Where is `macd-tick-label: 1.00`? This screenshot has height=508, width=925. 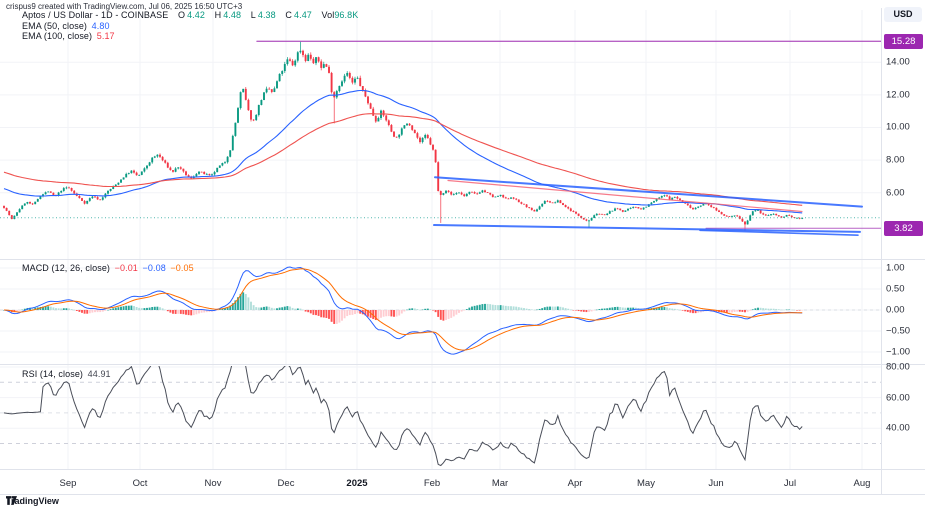 macd-tick-label: 1.00 is located at coordinates (895, 268).